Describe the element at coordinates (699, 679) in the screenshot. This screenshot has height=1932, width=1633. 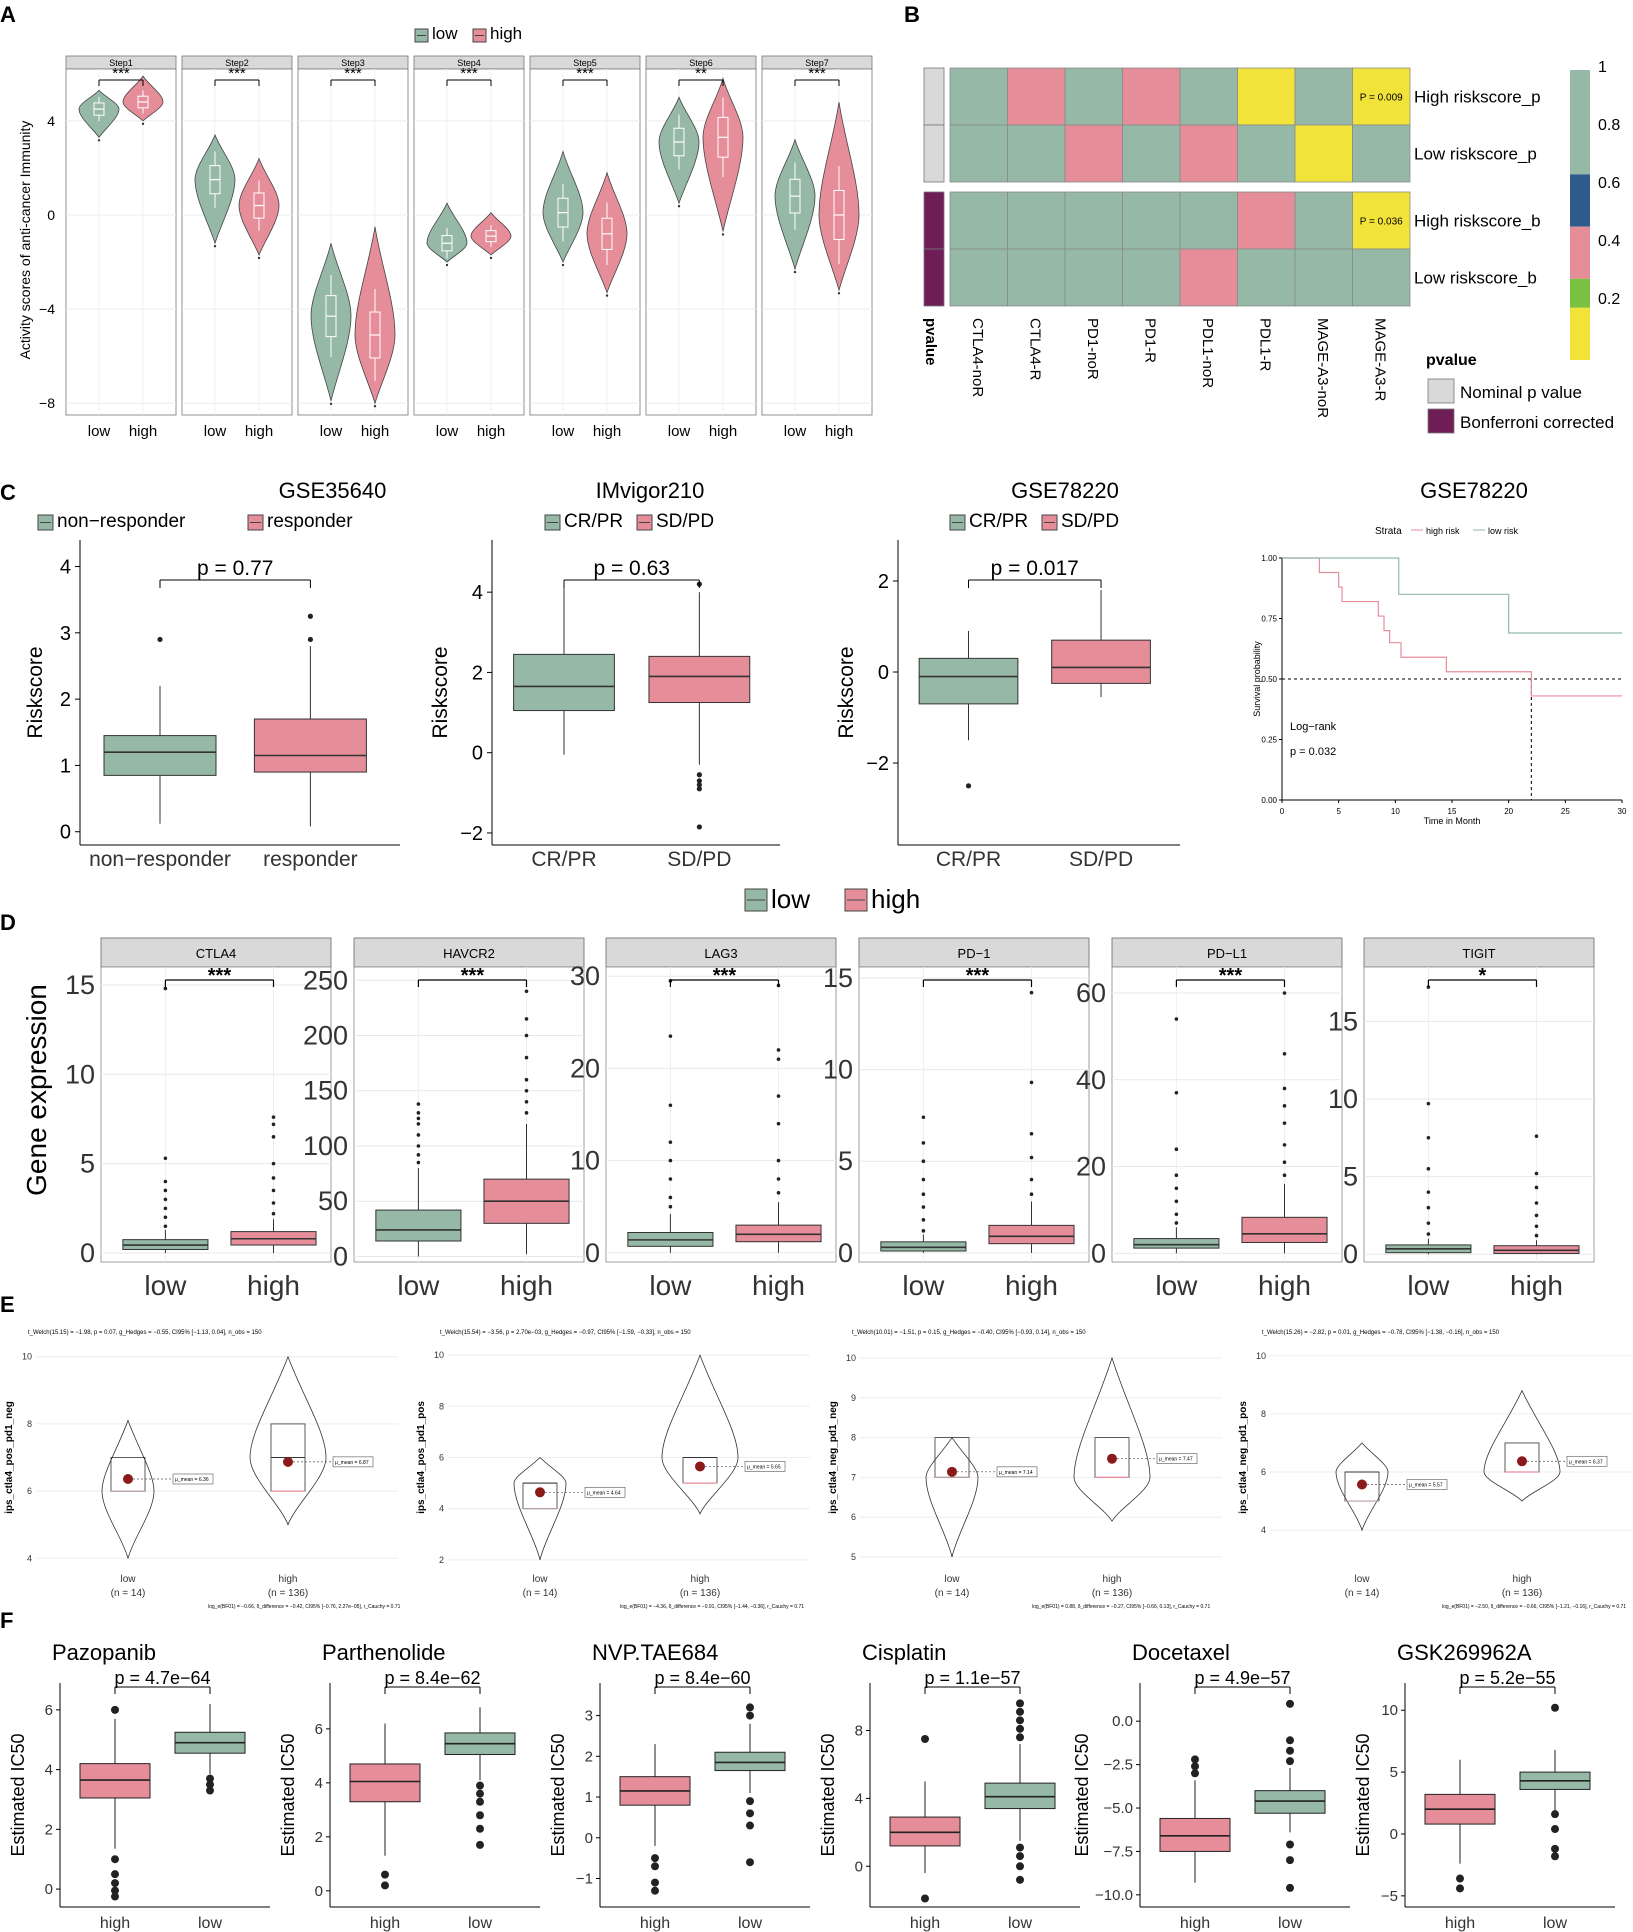
I see `box-C2-1-box` at that location.